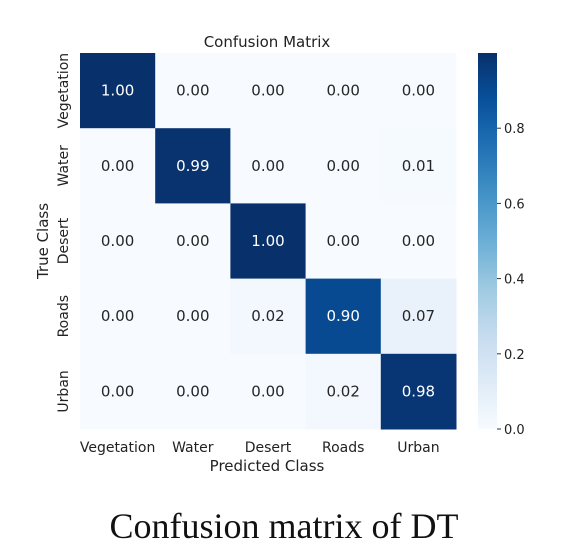  I want to click on cell-value-label: 0.98, so click(418, 391).